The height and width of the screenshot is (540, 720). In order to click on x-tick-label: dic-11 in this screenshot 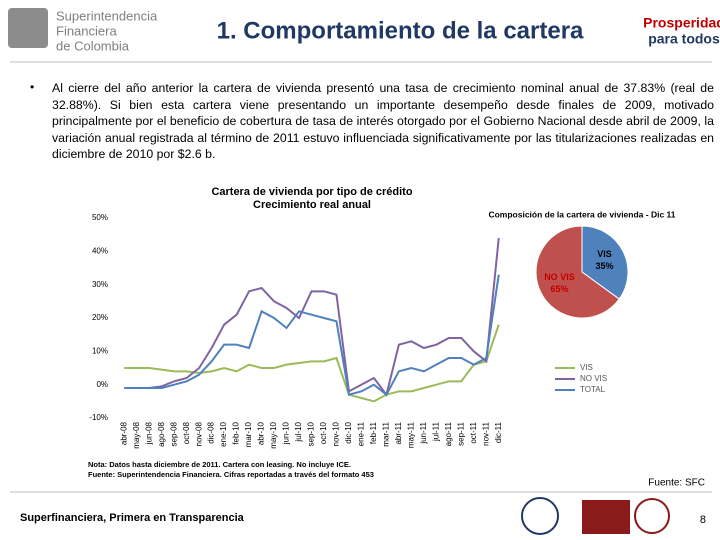, I will do `click(498, 432)`.